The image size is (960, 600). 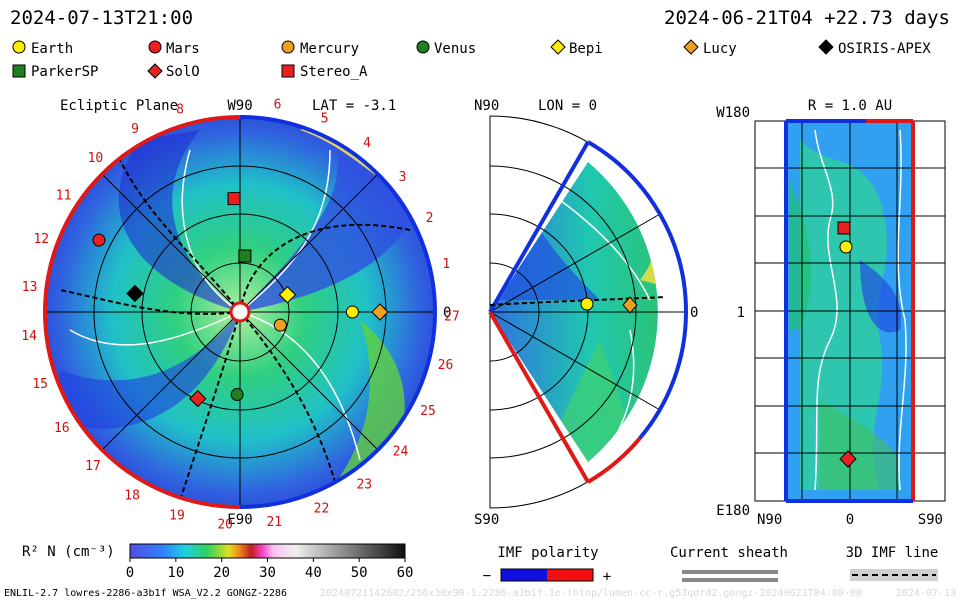 What do you see at coordinates (850, 106) in the screenshot?
I see `latlon-radius-label: R = 1.0 AU` at bounding box center [850, 106].